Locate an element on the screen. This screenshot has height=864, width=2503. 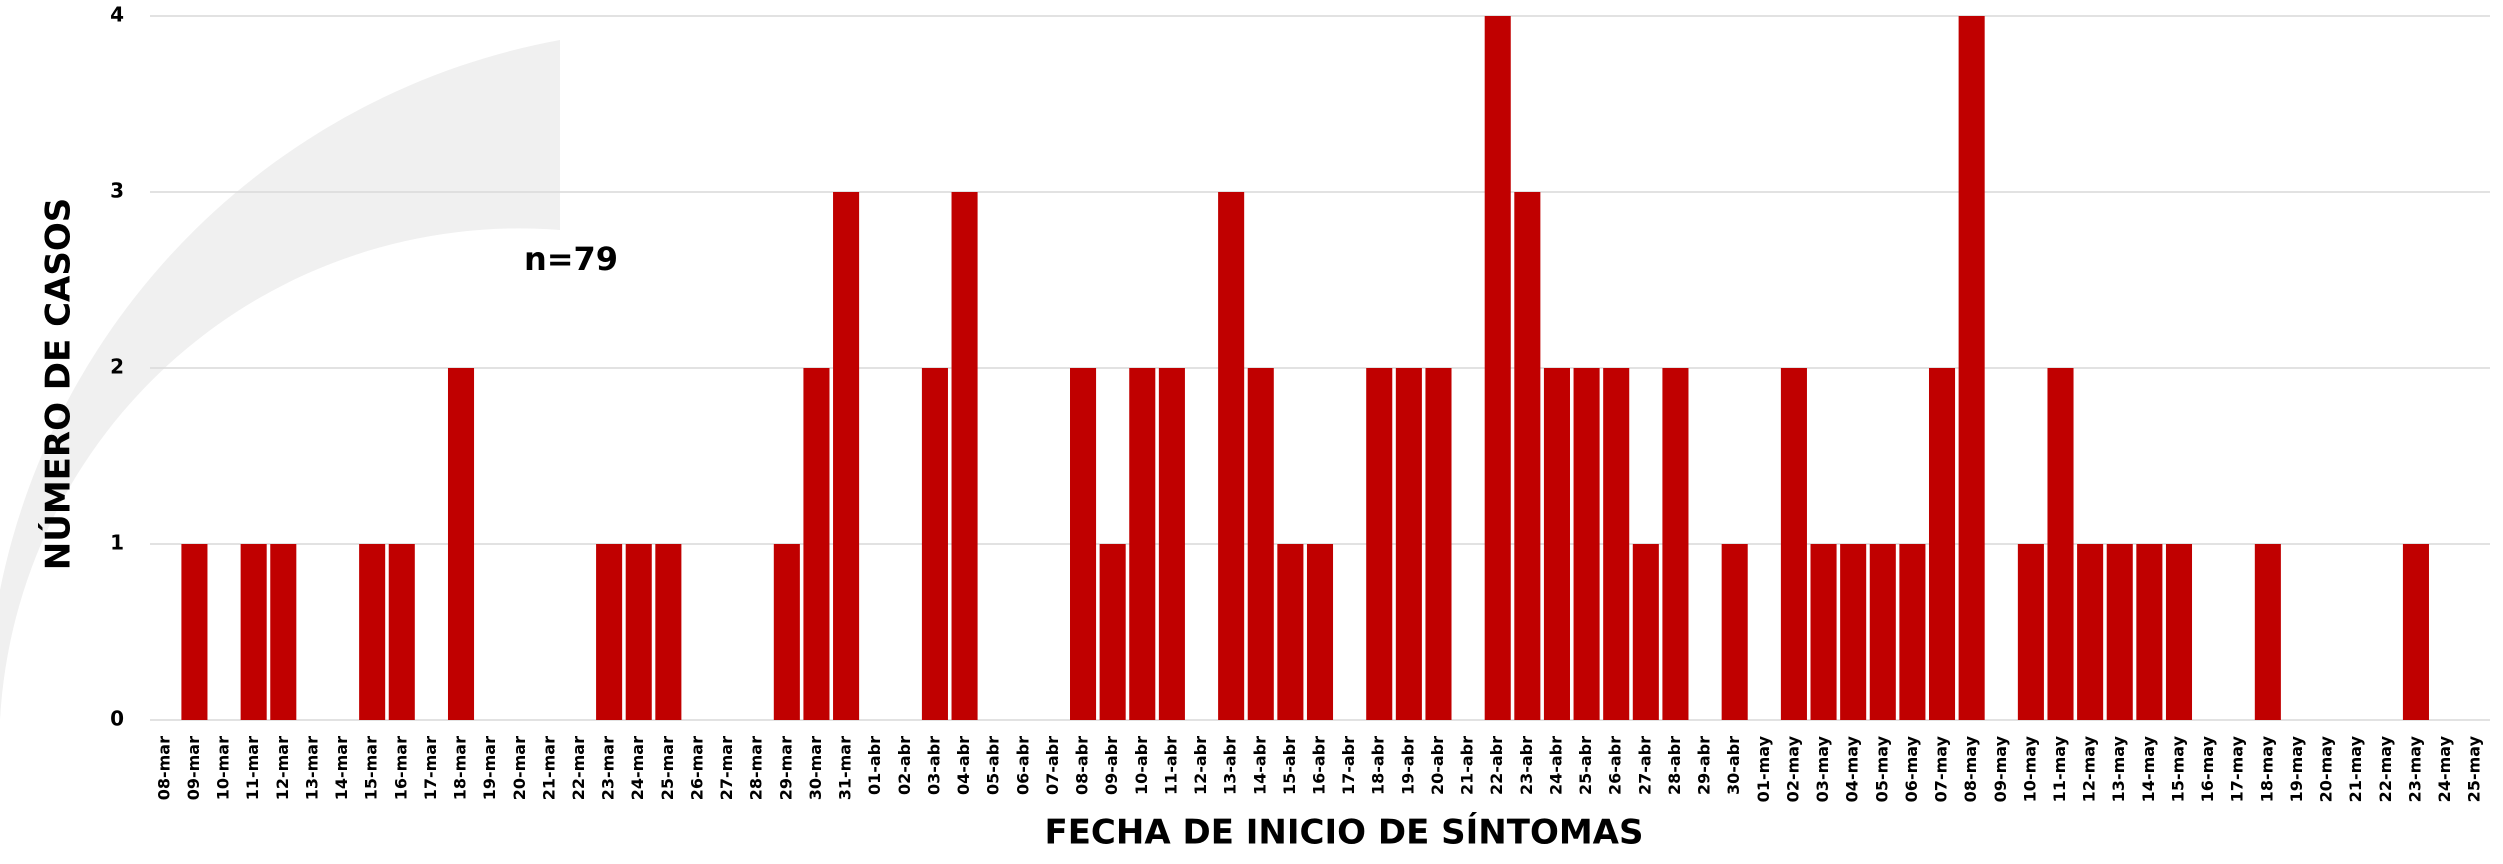
x-tick-label: 27-abr is located at coordinates (1644, 765).